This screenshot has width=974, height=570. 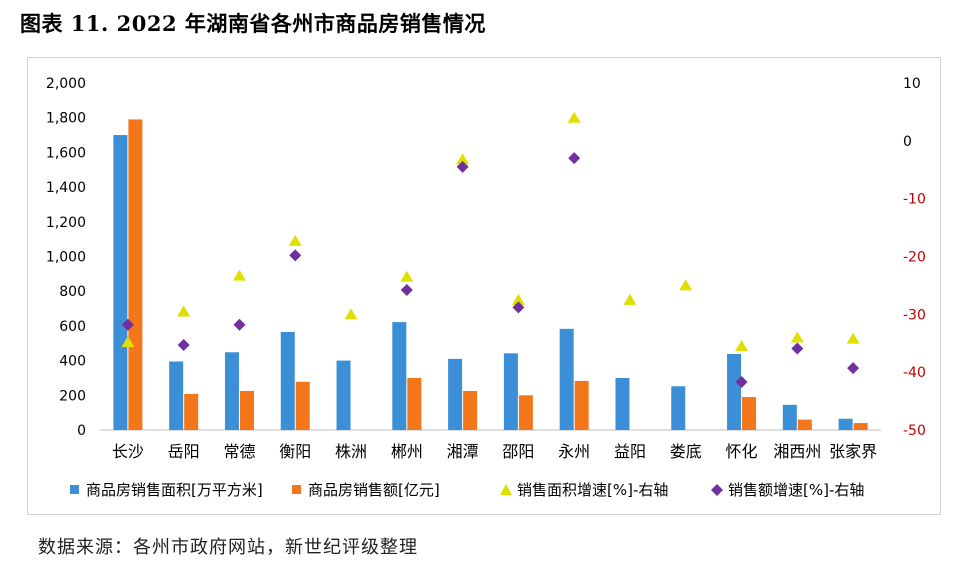 What do you see at coordinates (72, 362) in the screenshot?
I see `left-axis-tick-label: 400` at bounding box center [72, 362].